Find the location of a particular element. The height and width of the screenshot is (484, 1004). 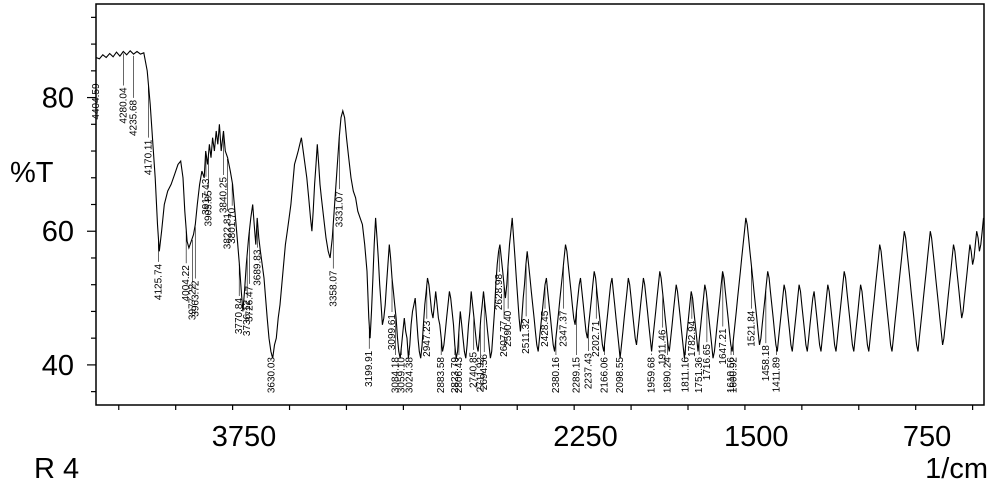

peak-label-6: 3977.22 is located at coordinates (192, 301).